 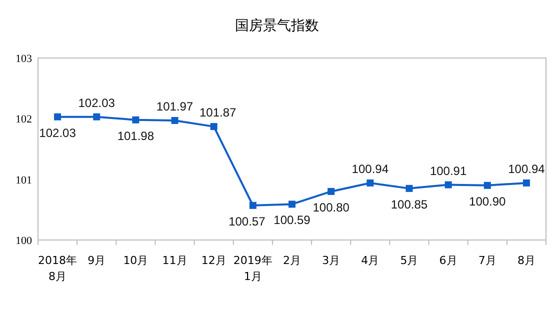 I want to click on x-tick-label: 7月, so click(x=487, y=260).